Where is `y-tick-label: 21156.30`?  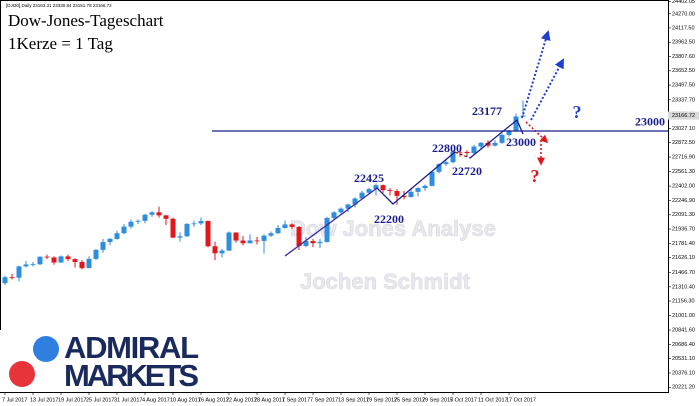 y-tick-label: 21156.30 is located at coordinates (683, 301).